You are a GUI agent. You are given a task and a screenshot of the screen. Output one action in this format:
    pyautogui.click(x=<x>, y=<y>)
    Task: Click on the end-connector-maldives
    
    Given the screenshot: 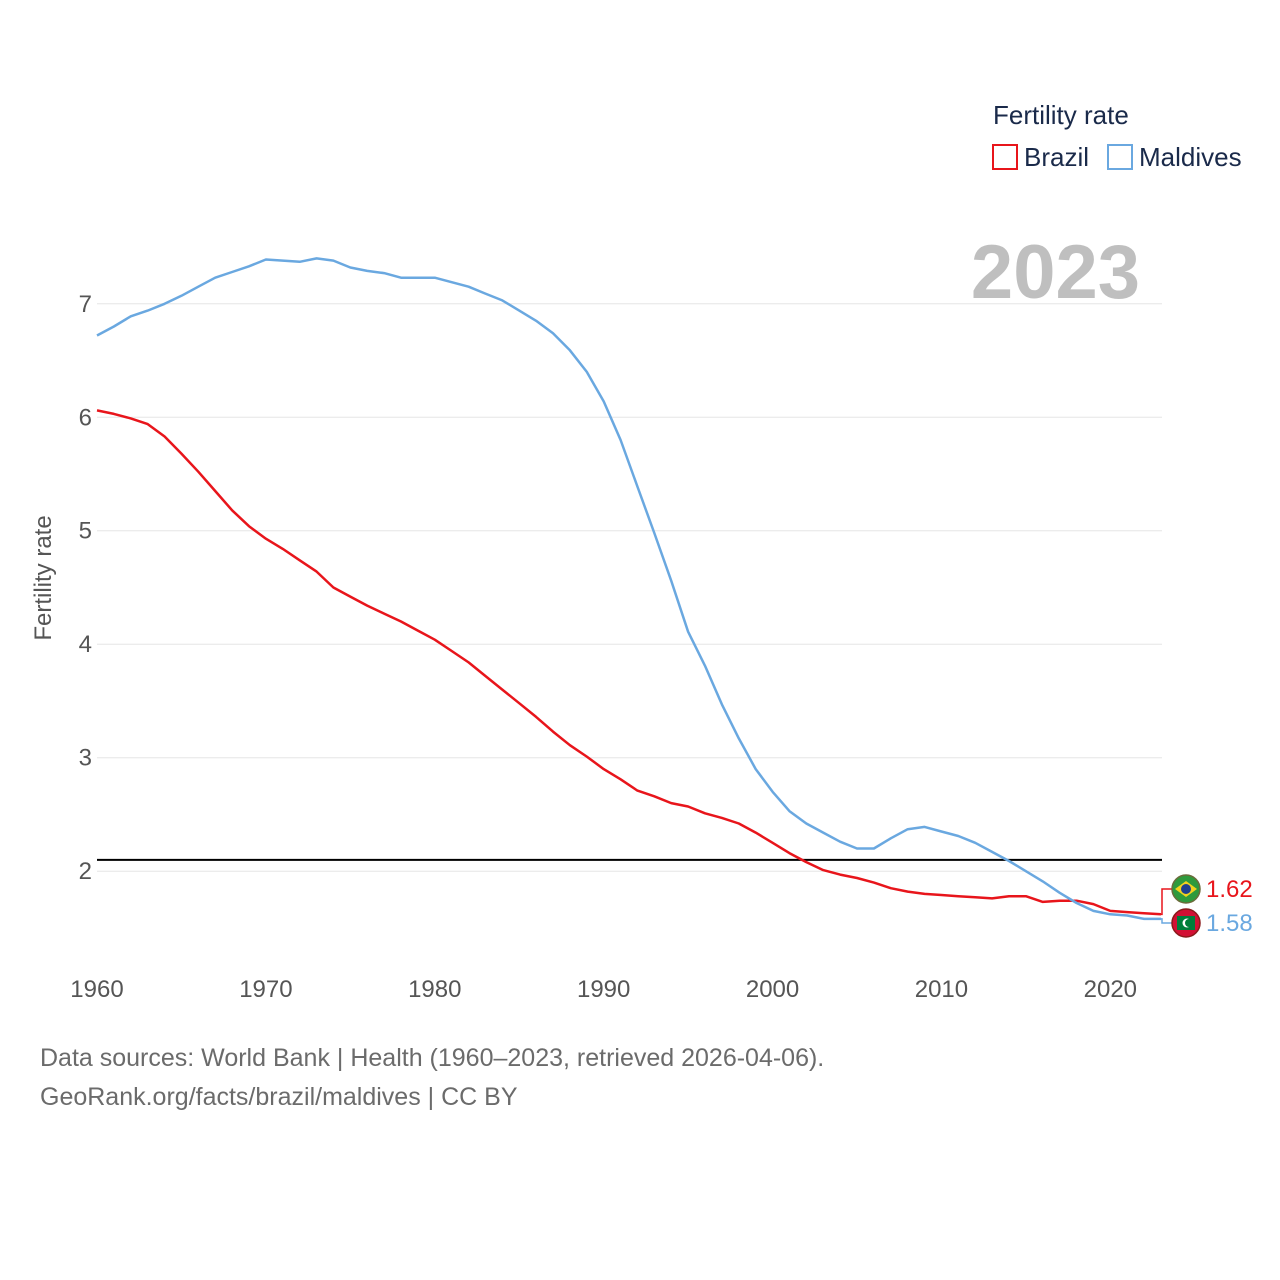 What is the action you would take?
    pyautogui.click(x=1167, y=921)
    